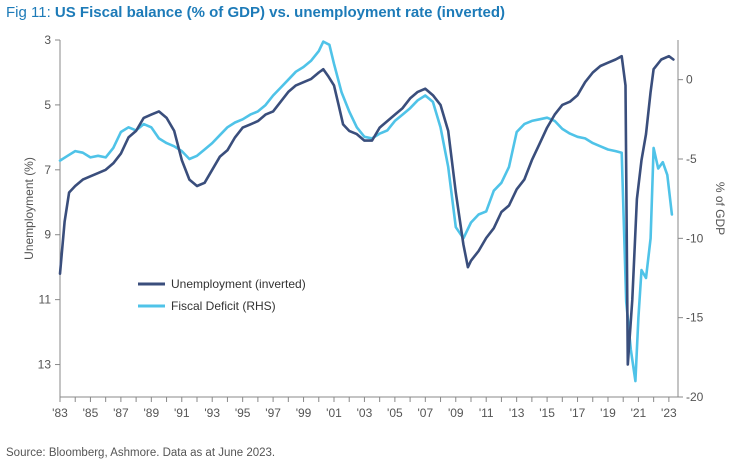 Image resolution: width=738 pixels, height=472 pixels. What do you see at coordinates (91, 413) in the screenshot?
I see `x-tick-label: '85` at bounding box center [91, 413].